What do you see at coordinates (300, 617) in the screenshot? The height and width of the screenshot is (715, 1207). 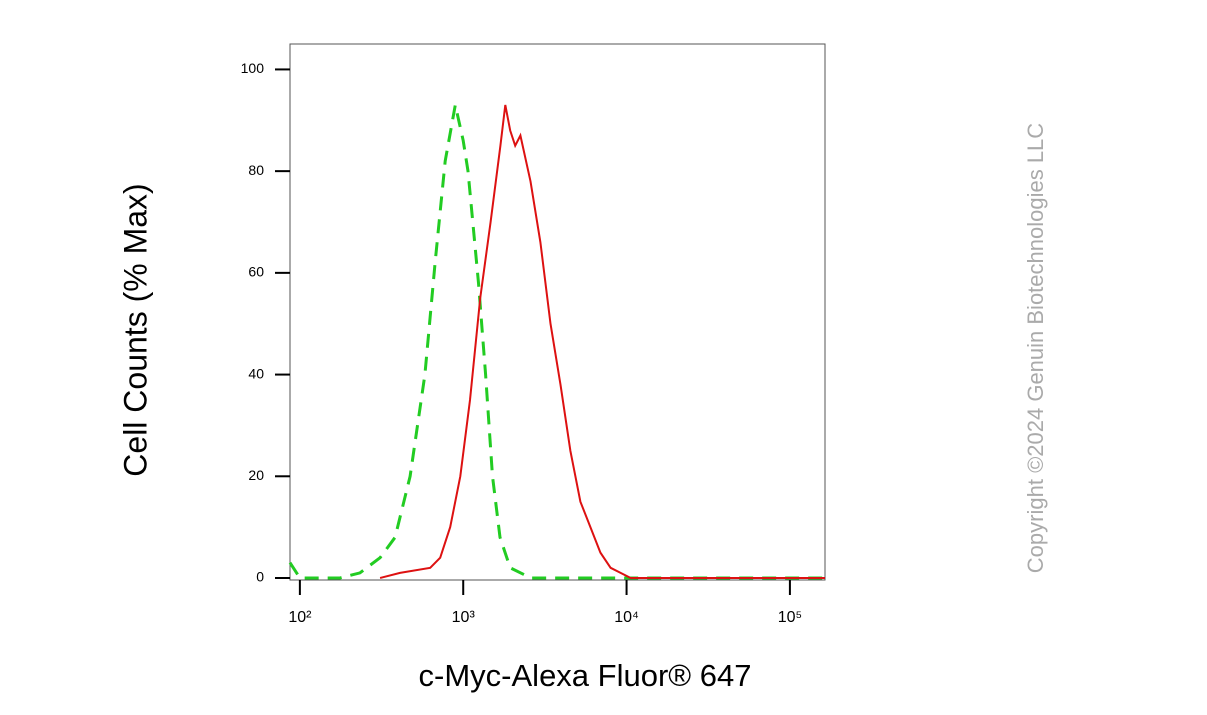 I see `x-tick-label: 10²` at bounding box center [300, 617].